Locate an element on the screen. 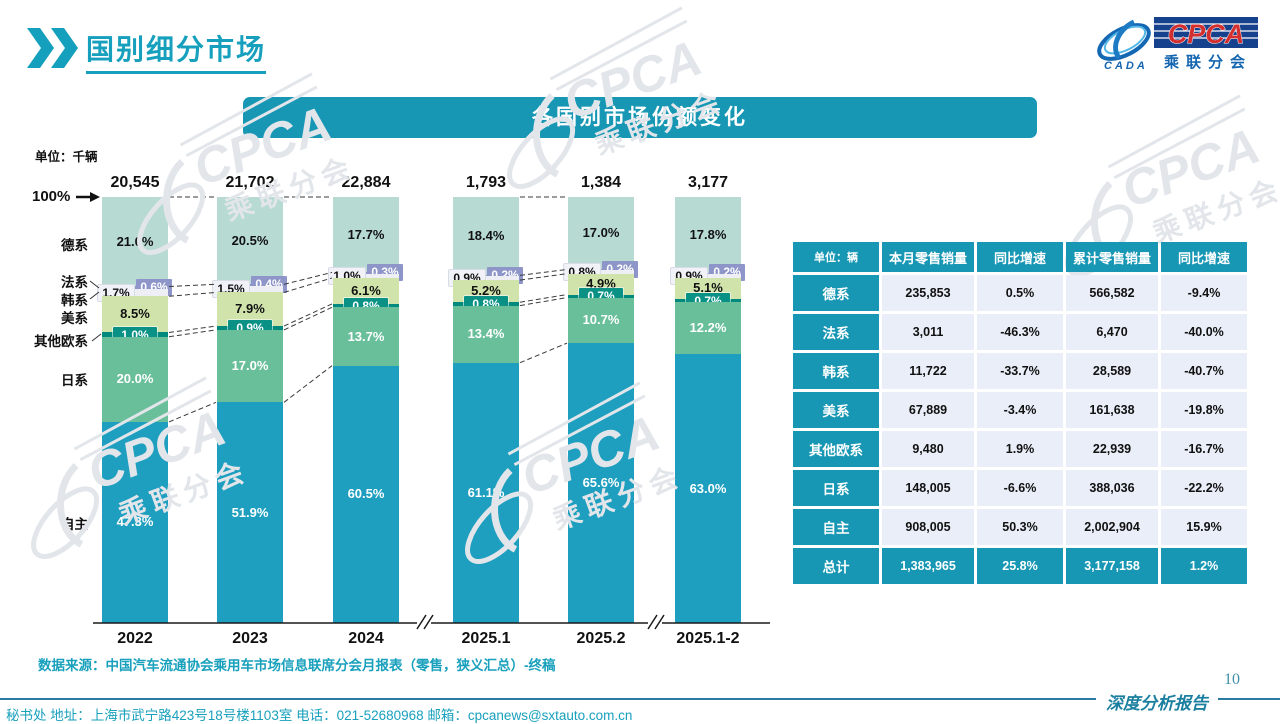  bar-total-label: 21,702 is located at coordinates (250, 182).